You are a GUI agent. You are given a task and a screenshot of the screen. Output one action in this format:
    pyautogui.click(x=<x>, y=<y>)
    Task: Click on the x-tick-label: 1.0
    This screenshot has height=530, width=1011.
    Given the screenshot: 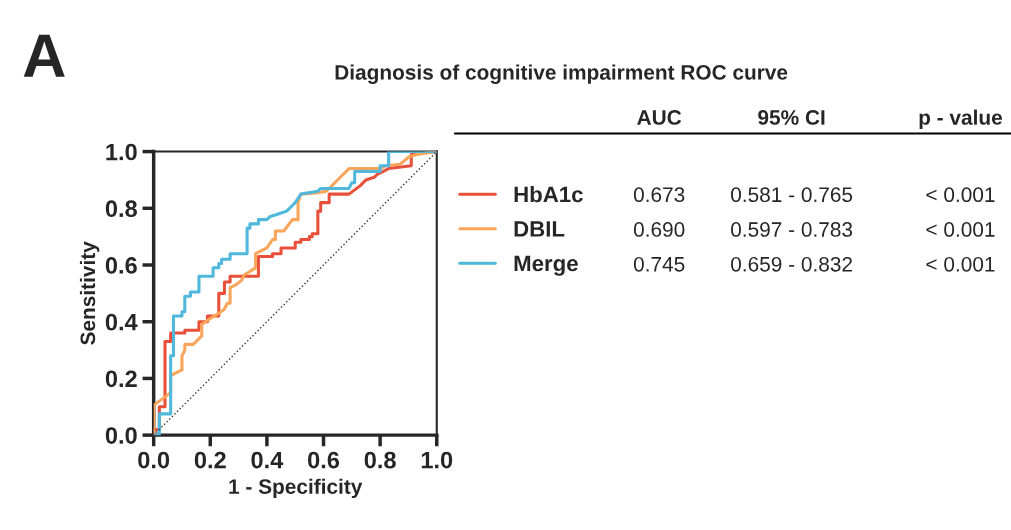 What is the action you would take?
    pyautogui.click(x=437, y=460)
    